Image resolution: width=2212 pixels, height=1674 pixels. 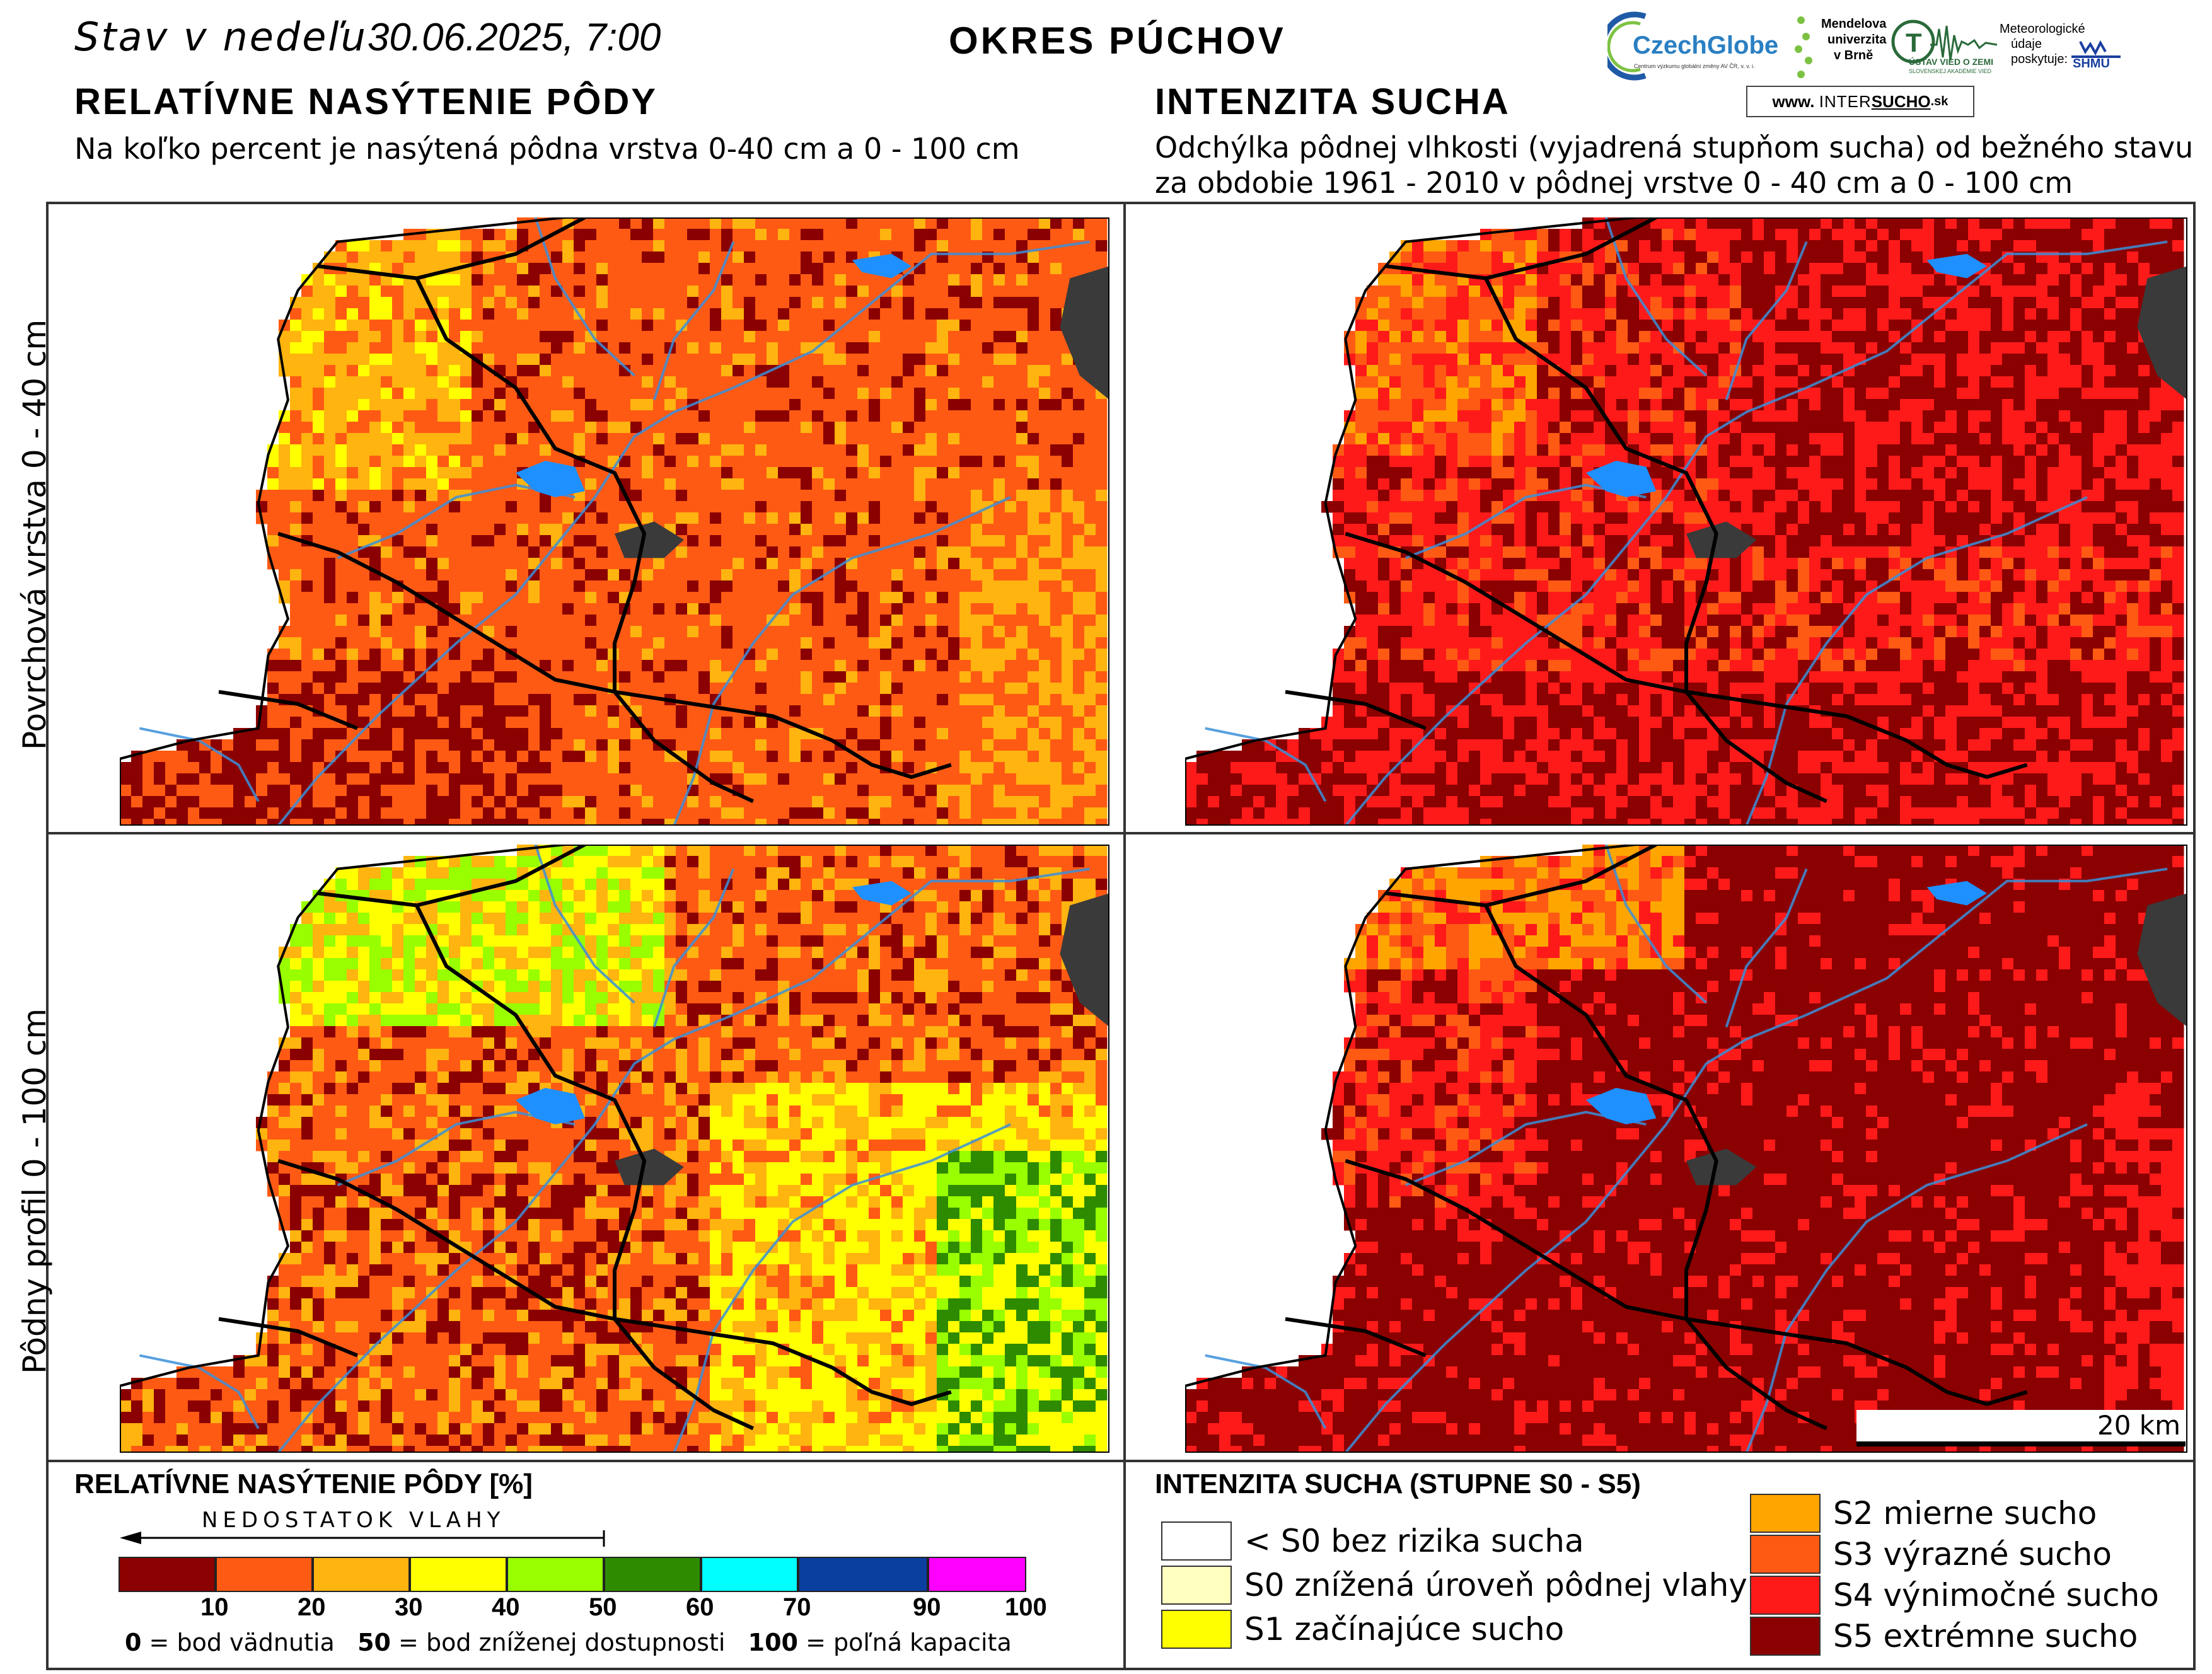 What do you see at coordinates (1860, 101) in the screenshot?
I see `intersucho-link: www. INTER SUCHO .sk` at bounding box center [1860, 101].